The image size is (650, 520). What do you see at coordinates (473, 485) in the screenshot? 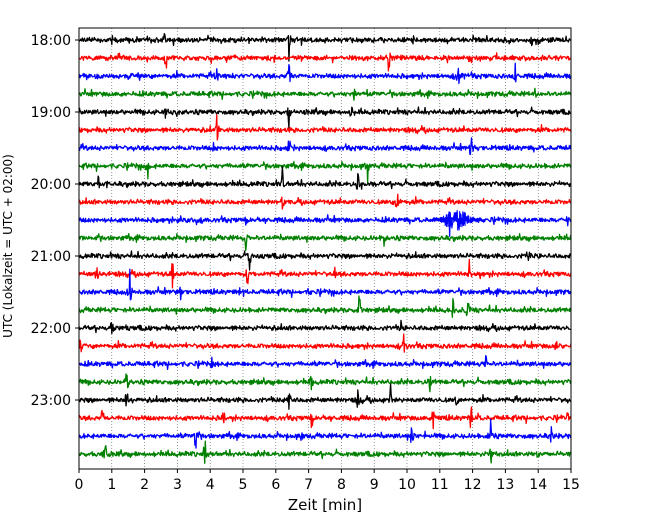
I see `x-tick-label: 12` at bounding box center [473, 485].